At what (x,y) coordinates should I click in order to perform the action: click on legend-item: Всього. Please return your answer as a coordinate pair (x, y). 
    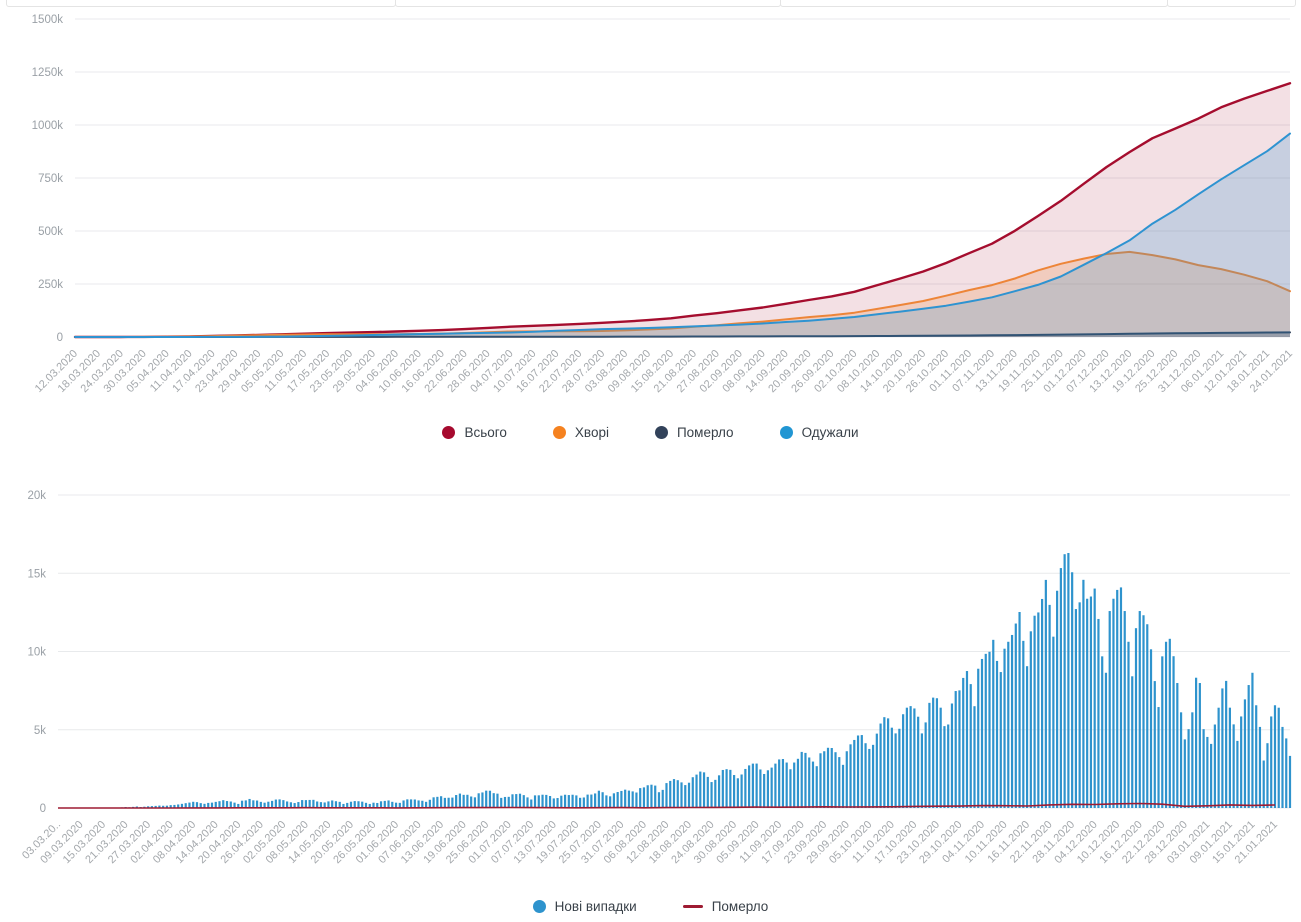
    Looking at the image, I should click on (474, 432).